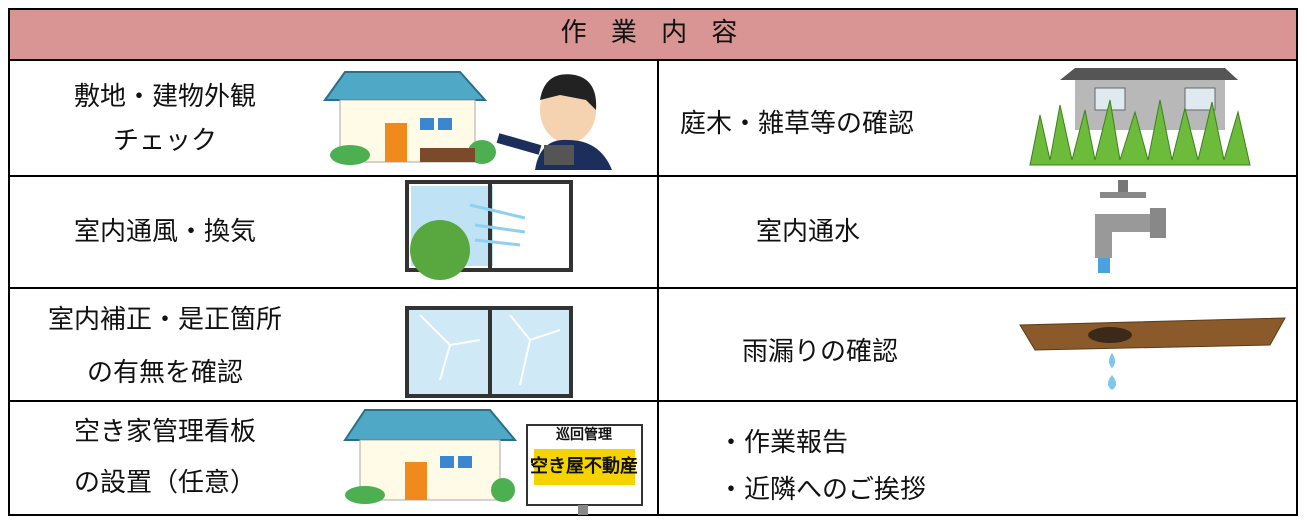 This screenshot has height=521, width=1307. Describe the element at coordinates (808, 232) in the screenshot. I see `cell-text: 室内通水` at that location.